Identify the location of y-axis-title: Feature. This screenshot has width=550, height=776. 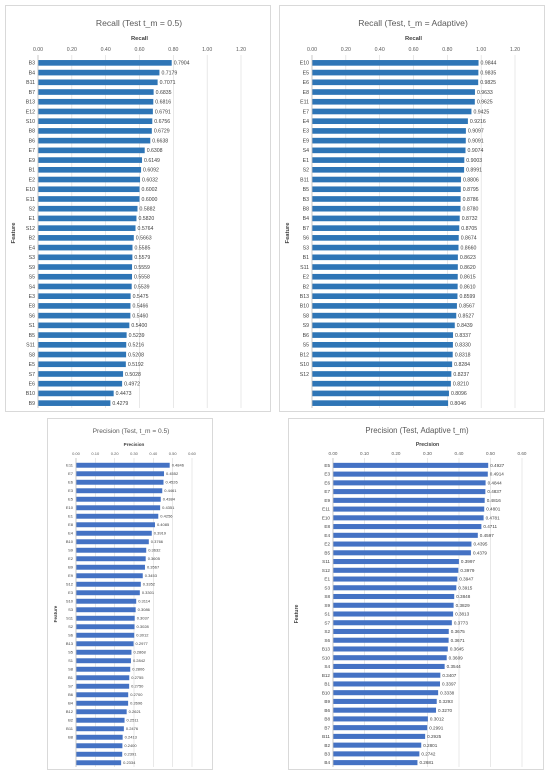
(288, 233).